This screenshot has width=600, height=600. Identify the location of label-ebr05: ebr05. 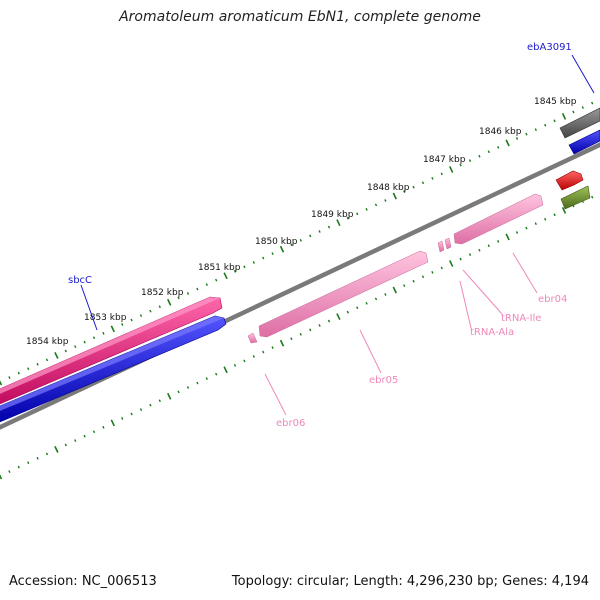
(383, 380).